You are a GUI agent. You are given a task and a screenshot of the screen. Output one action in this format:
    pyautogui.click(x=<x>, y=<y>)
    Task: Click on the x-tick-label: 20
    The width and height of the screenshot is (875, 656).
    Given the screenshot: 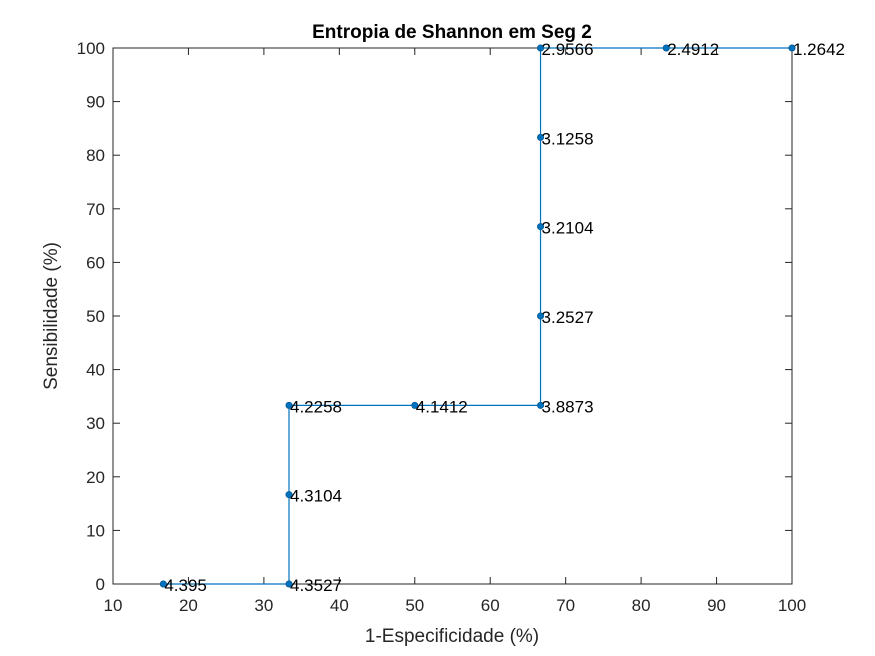 What is the action you would take?
    pyautogui.click(x=188, y=605)
    